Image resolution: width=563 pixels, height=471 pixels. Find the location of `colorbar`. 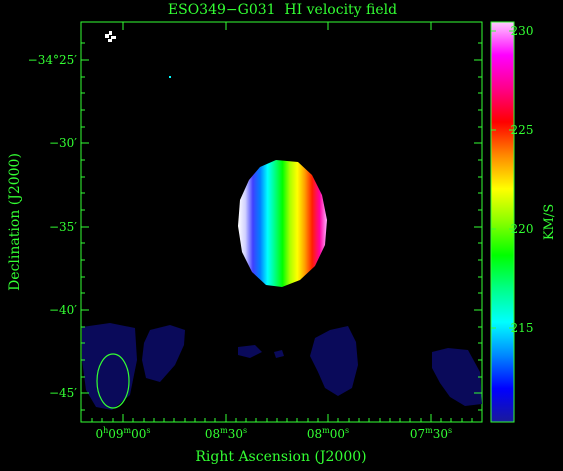

colorbar is located at coordinates (502, 222).